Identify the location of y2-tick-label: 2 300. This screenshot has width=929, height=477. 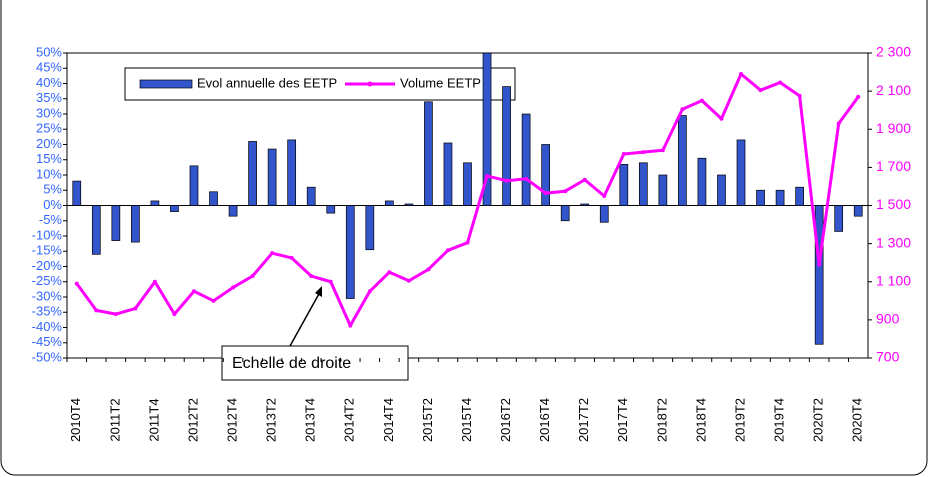
(893, 52).